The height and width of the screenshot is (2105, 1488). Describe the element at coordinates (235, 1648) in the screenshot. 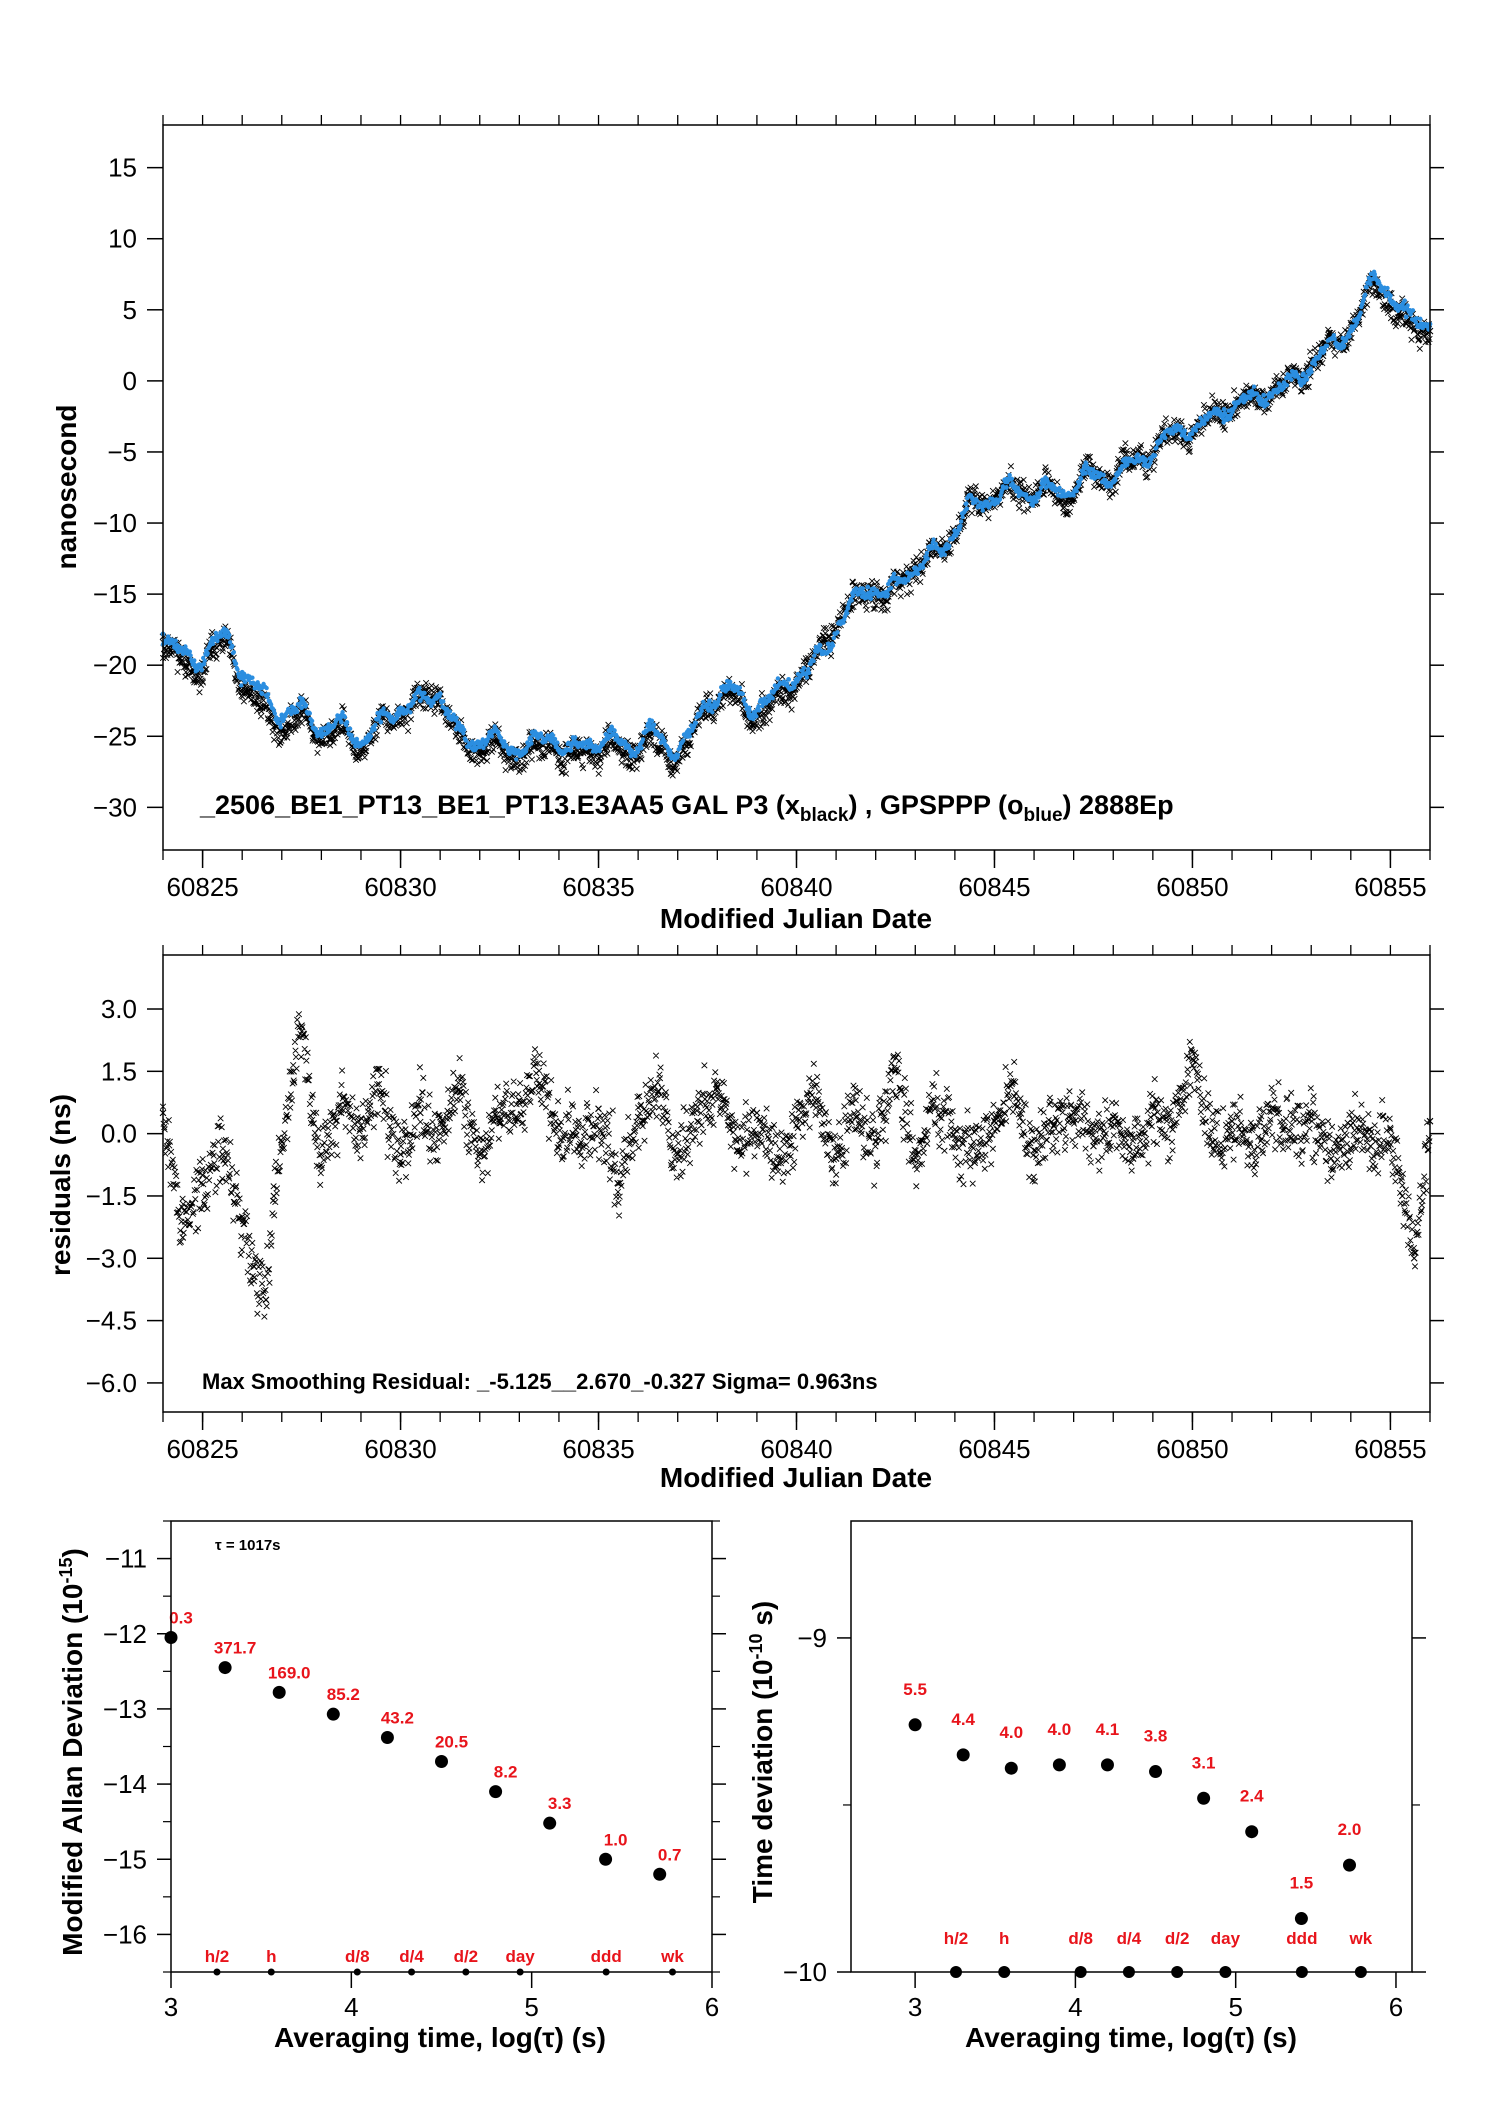

I see `deviation-point-label: 371.7` at that location.